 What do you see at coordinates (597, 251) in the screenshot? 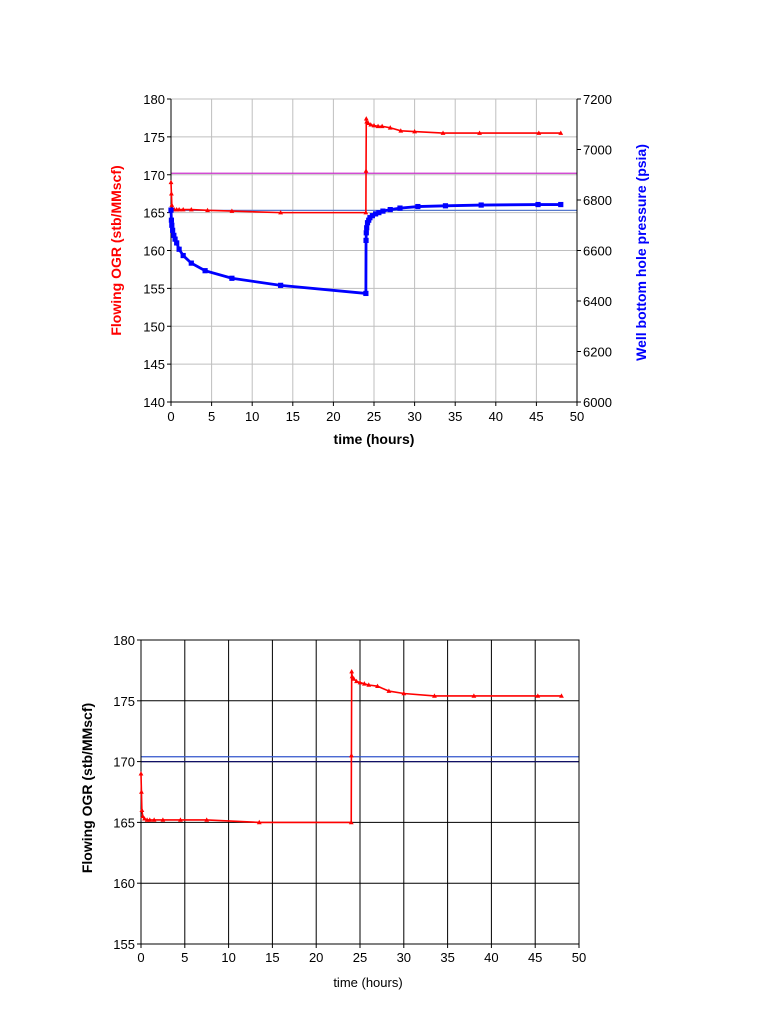
I see `y-right-tick-label: 6600` at bounding box center [597, 251].